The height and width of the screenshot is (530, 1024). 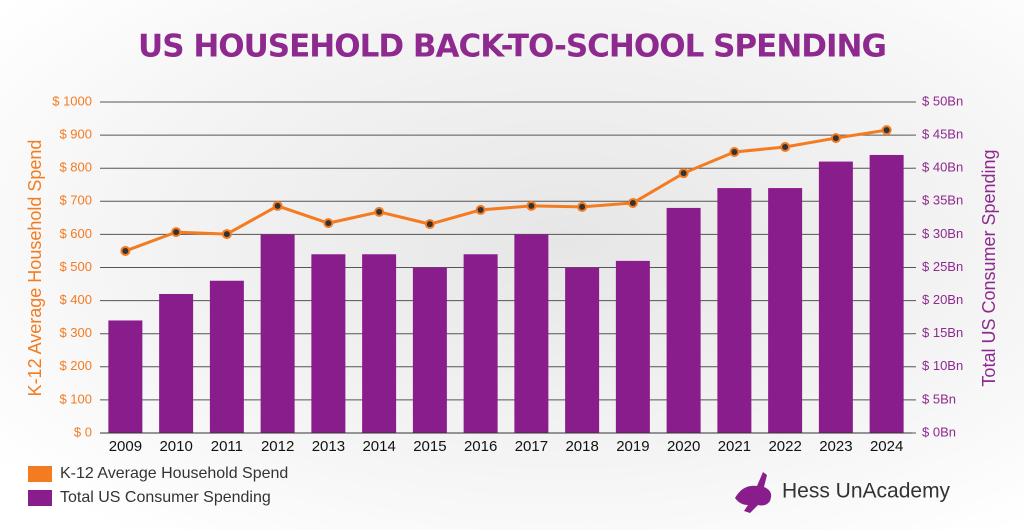 I want to click on y-tick-label: $ 900, so click(x=75, y=134).